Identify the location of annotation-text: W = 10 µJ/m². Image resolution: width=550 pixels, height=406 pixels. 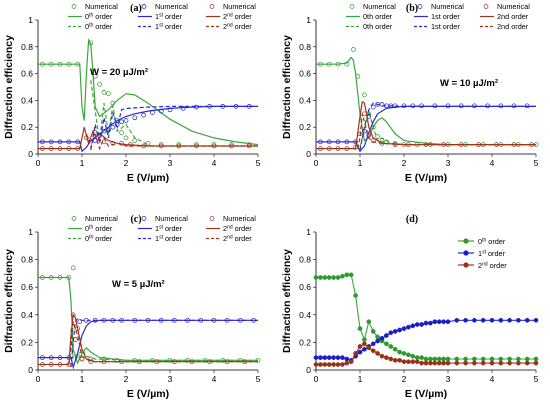
(469, 83).